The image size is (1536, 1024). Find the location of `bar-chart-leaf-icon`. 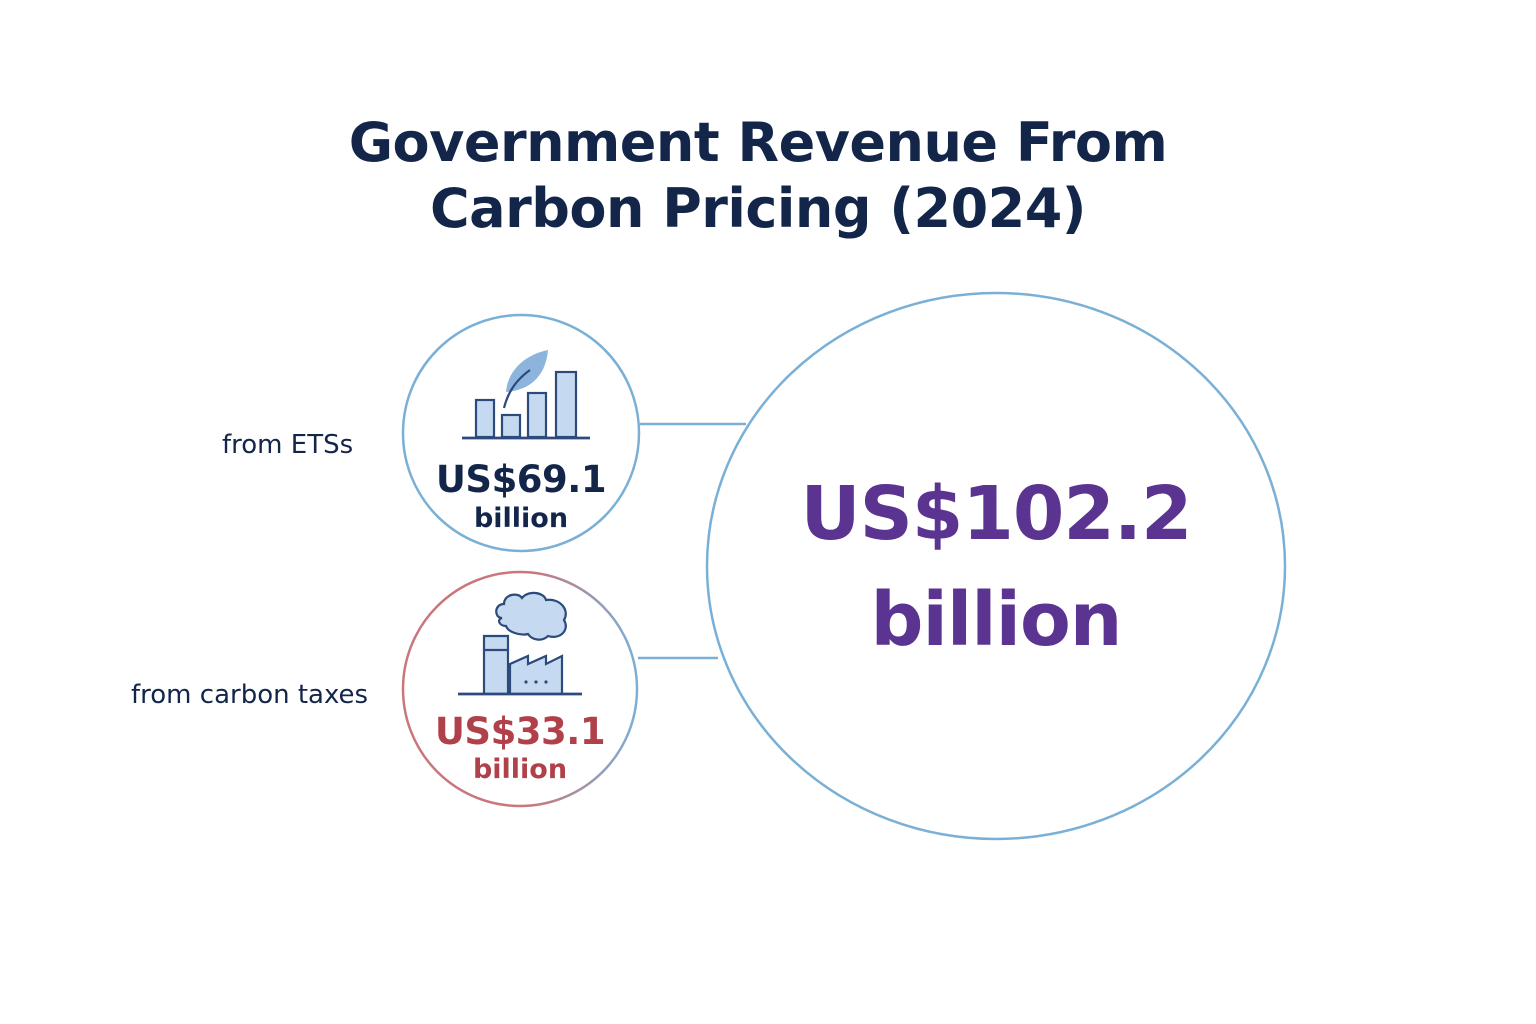

bar-chart-leaf-icon is located at coordinates (526, 395).